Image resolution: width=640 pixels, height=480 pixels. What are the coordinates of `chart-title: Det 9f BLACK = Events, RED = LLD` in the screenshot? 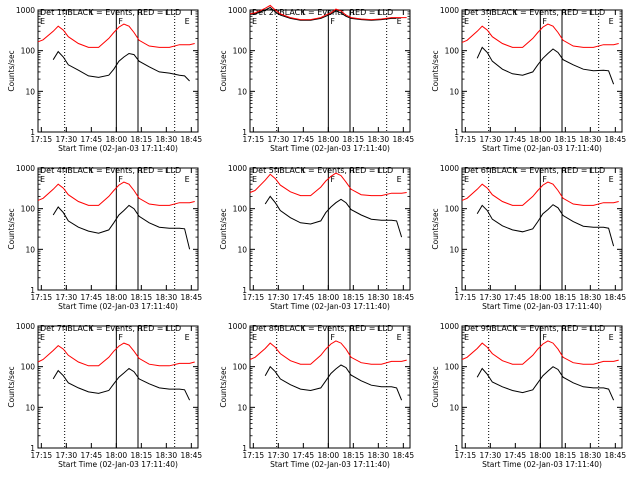 It's located at (534, 328).